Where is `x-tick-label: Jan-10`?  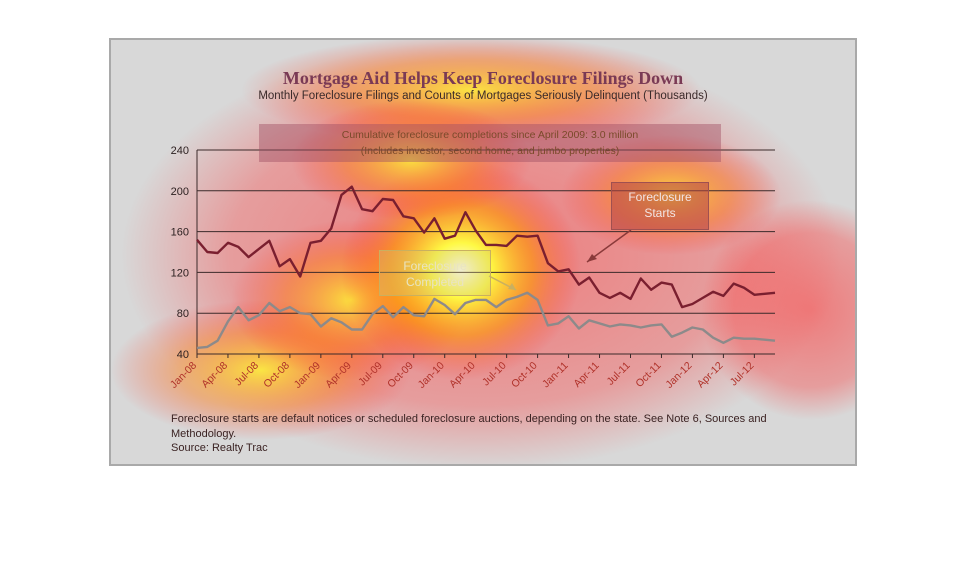 x-tick-label: Jan-10 is located at coordinates (431, 375).